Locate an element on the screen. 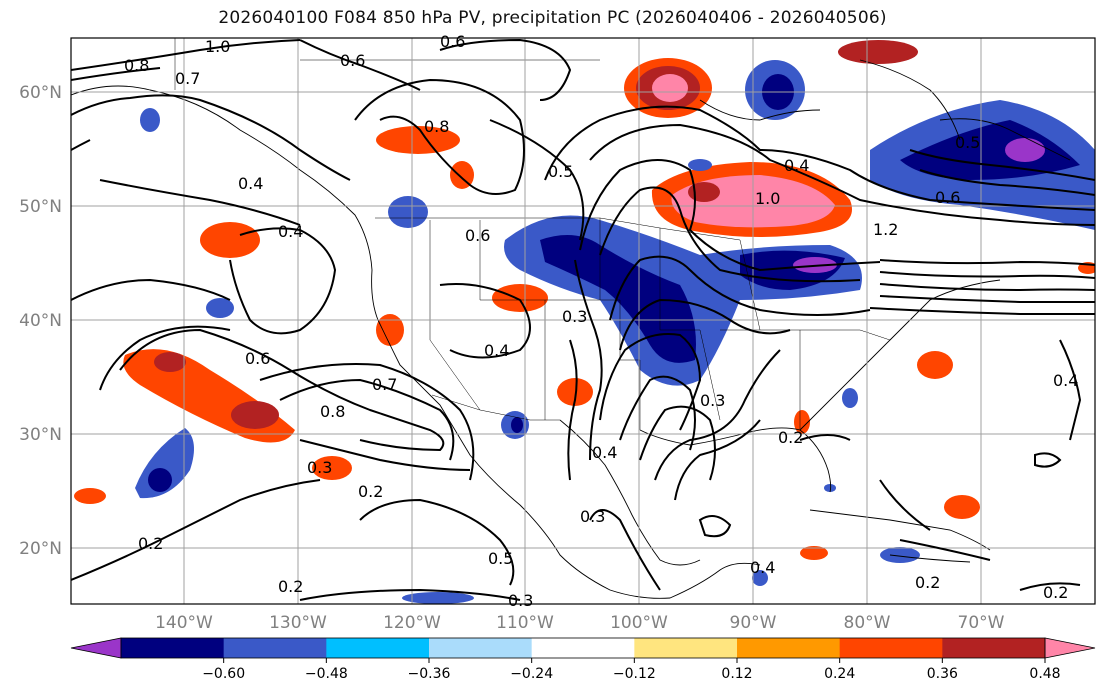 The width and height of the screenshot is (1105, 698). lon-label: 110°W is located at coordinates (525, 623).